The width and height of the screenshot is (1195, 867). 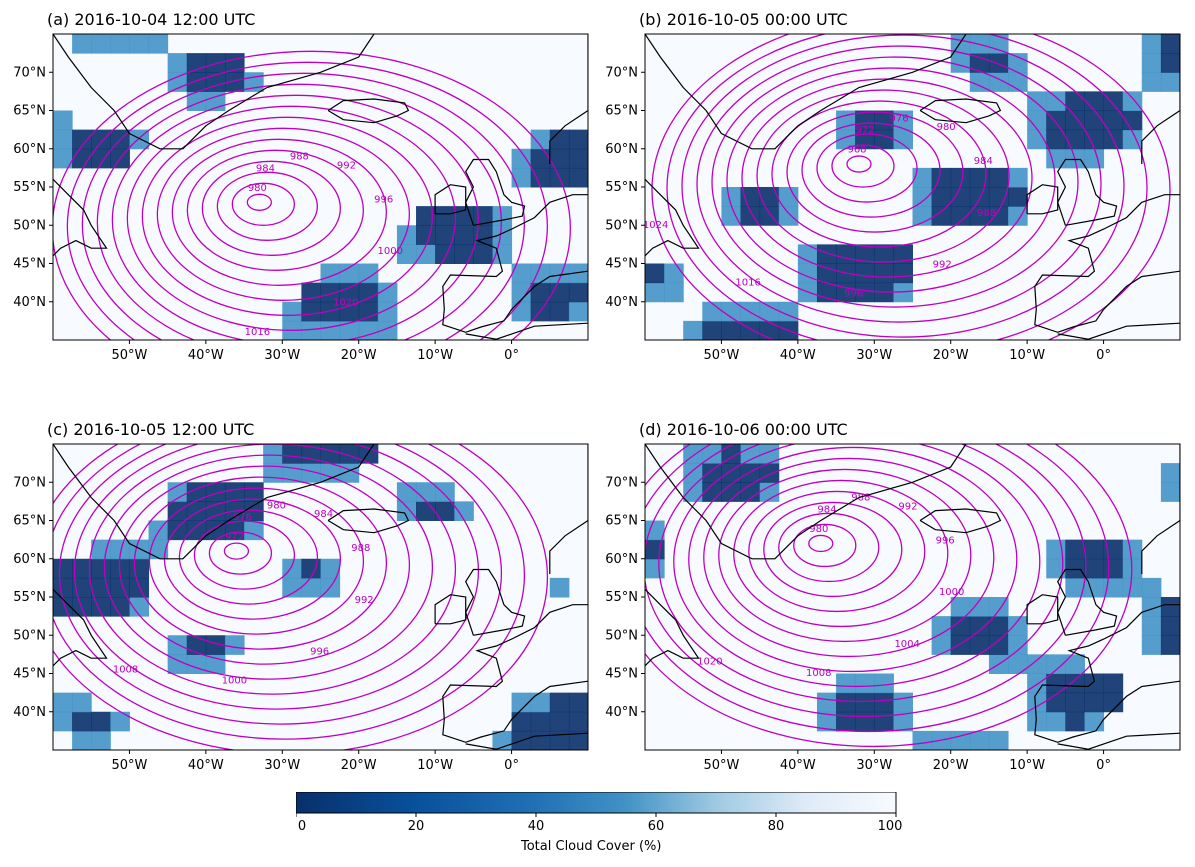 What do you see at coordinates (874, 355) in the screenshot?
I see `lon-tick-label: 30°W` at bounding box center [874, 355].